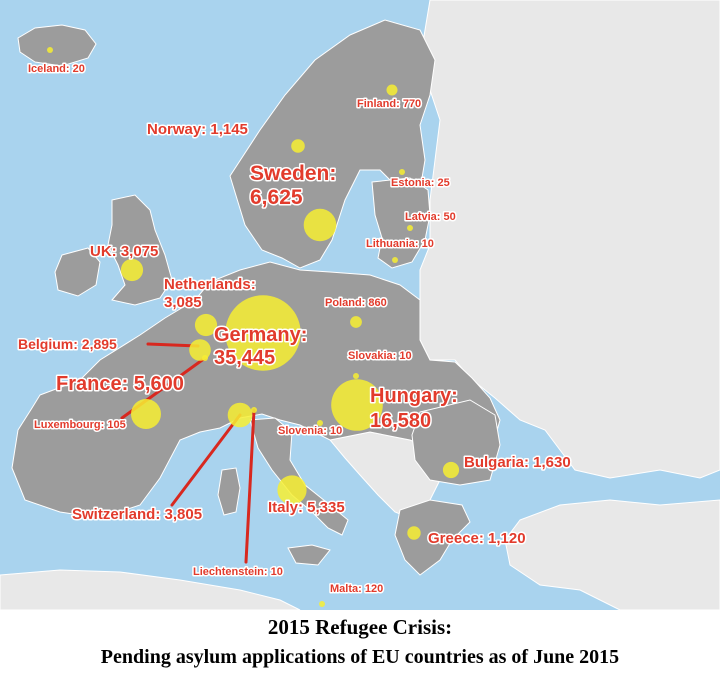  I want to click on bubble-iceland, so click(50, 50).